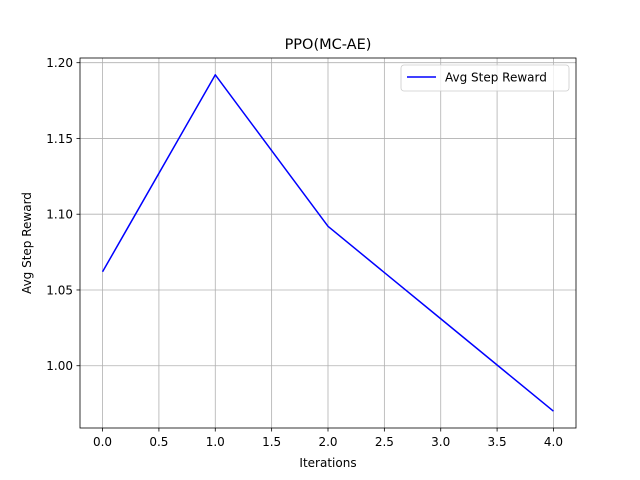 Image resolution: width=640 pixels, height=480 pixels. Describe the element at coordinates (59, 215) in the screenshot. I see `y-tick-label: 1.10` at that location.